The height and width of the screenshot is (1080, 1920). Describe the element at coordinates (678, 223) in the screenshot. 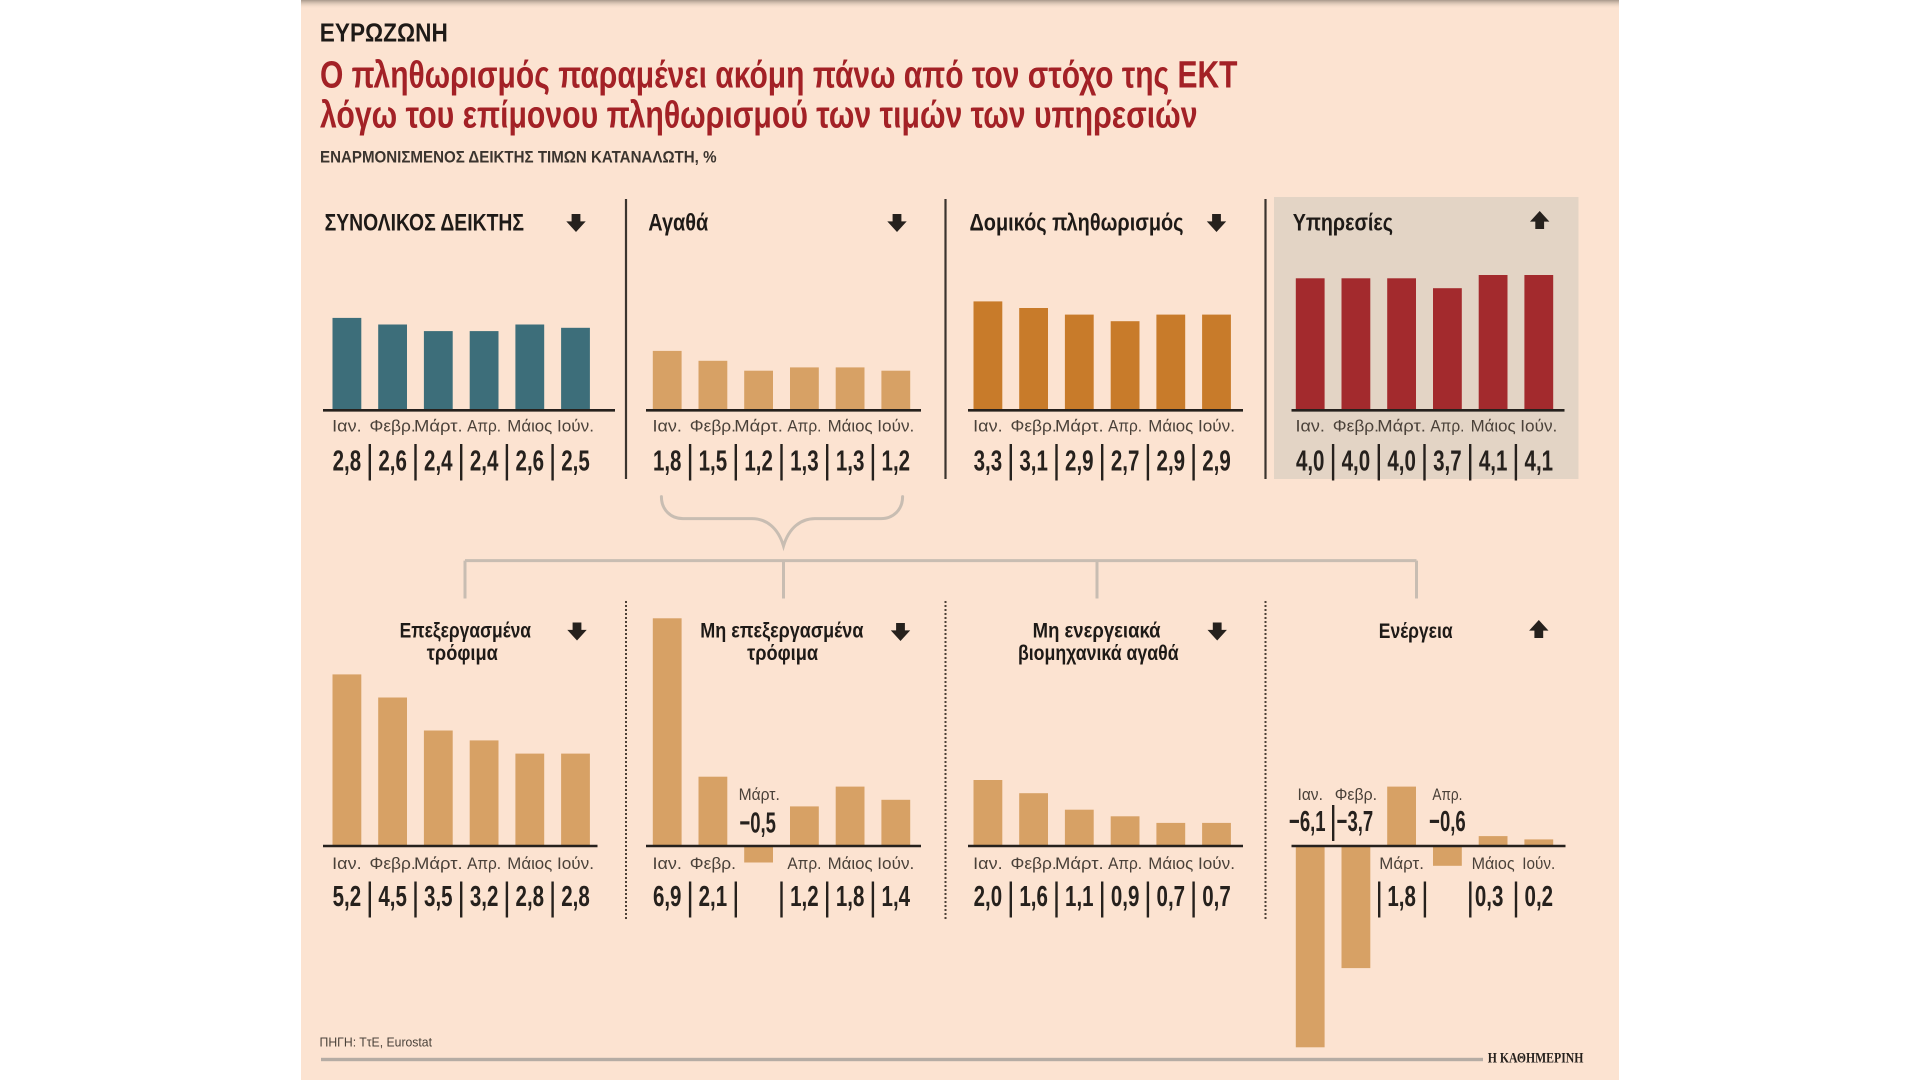

I see `svg-text: Αγαθά` at that location.